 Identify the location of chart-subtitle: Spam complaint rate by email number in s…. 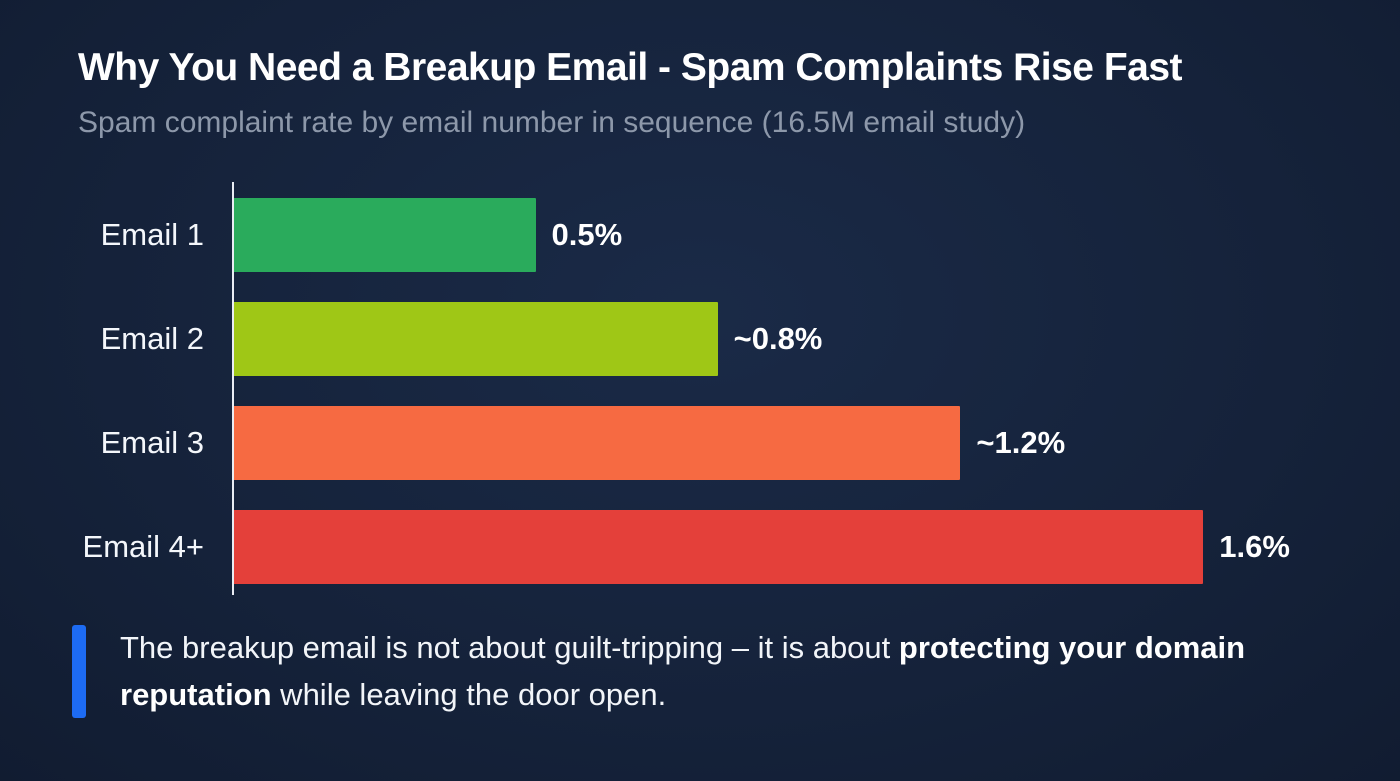
(552, 122).